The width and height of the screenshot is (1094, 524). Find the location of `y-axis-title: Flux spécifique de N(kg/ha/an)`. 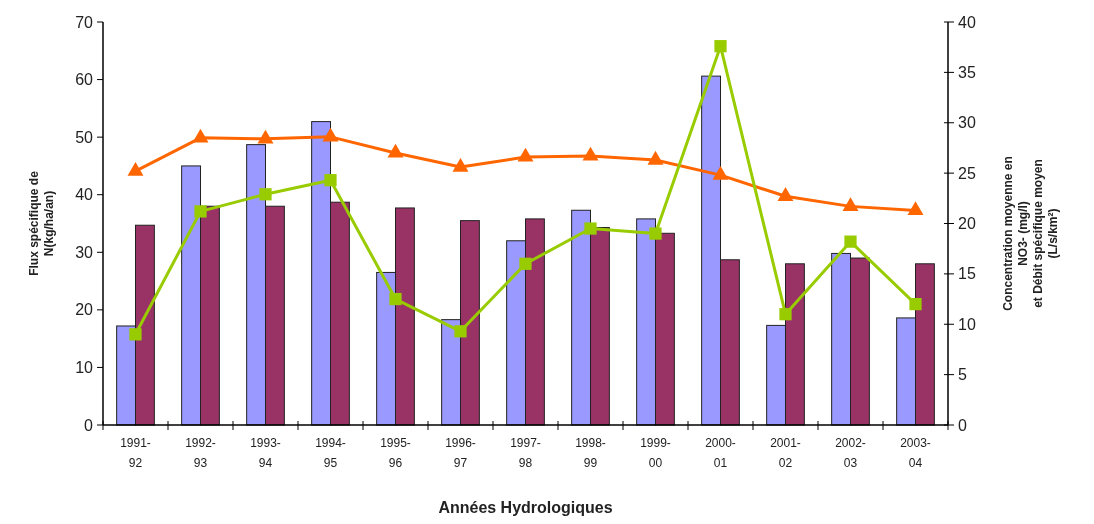

y-axis-title: Flux spécifique de N(kg/ha/an) is located at coordinates (41, 223).